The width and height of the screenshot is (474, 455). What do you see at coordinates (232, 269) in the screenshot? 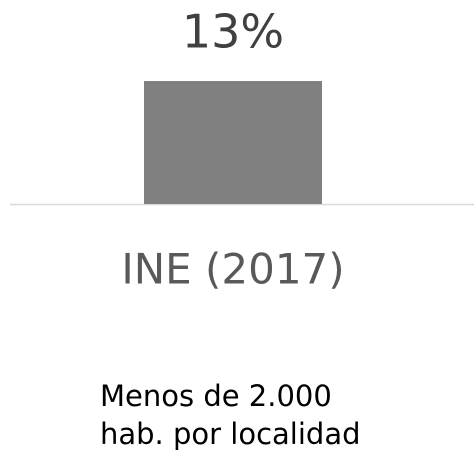
I see `category-label: INE (2017)` at bounding box center [232, 269].